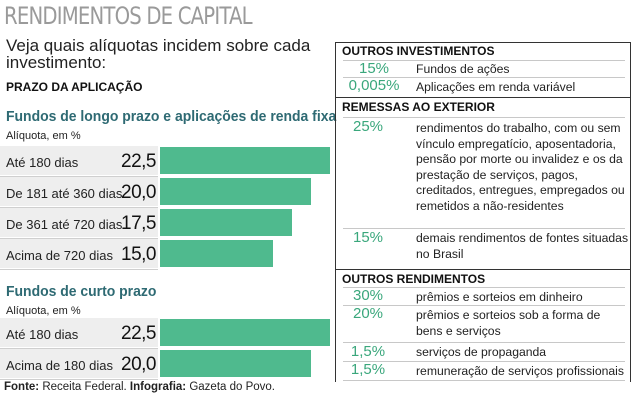  Describe the element at coordinates (418, 51) in the screenshot. I see `section-heading-outros-investimentos: OUTROS INVESTIMENTOS` at that location.